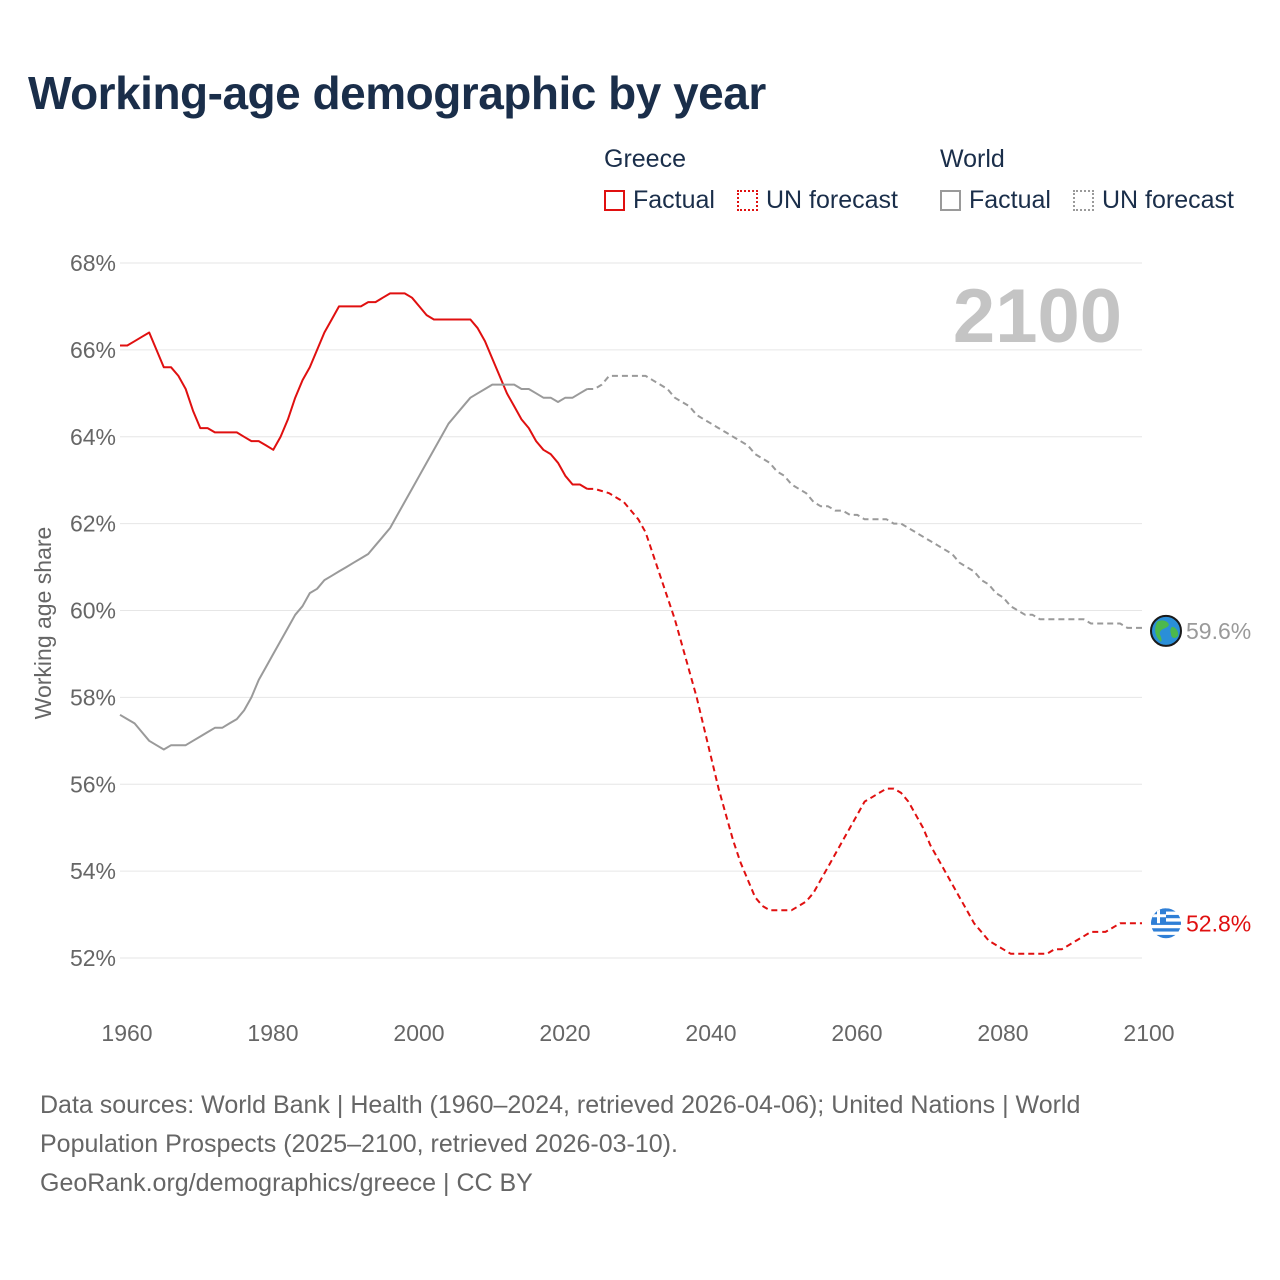 The image size is (1280, 1280). What do you see at coordinates (93, 350) in the screenshot?
I see `y-tick-label: 66%` at bounding box center [93, 350].